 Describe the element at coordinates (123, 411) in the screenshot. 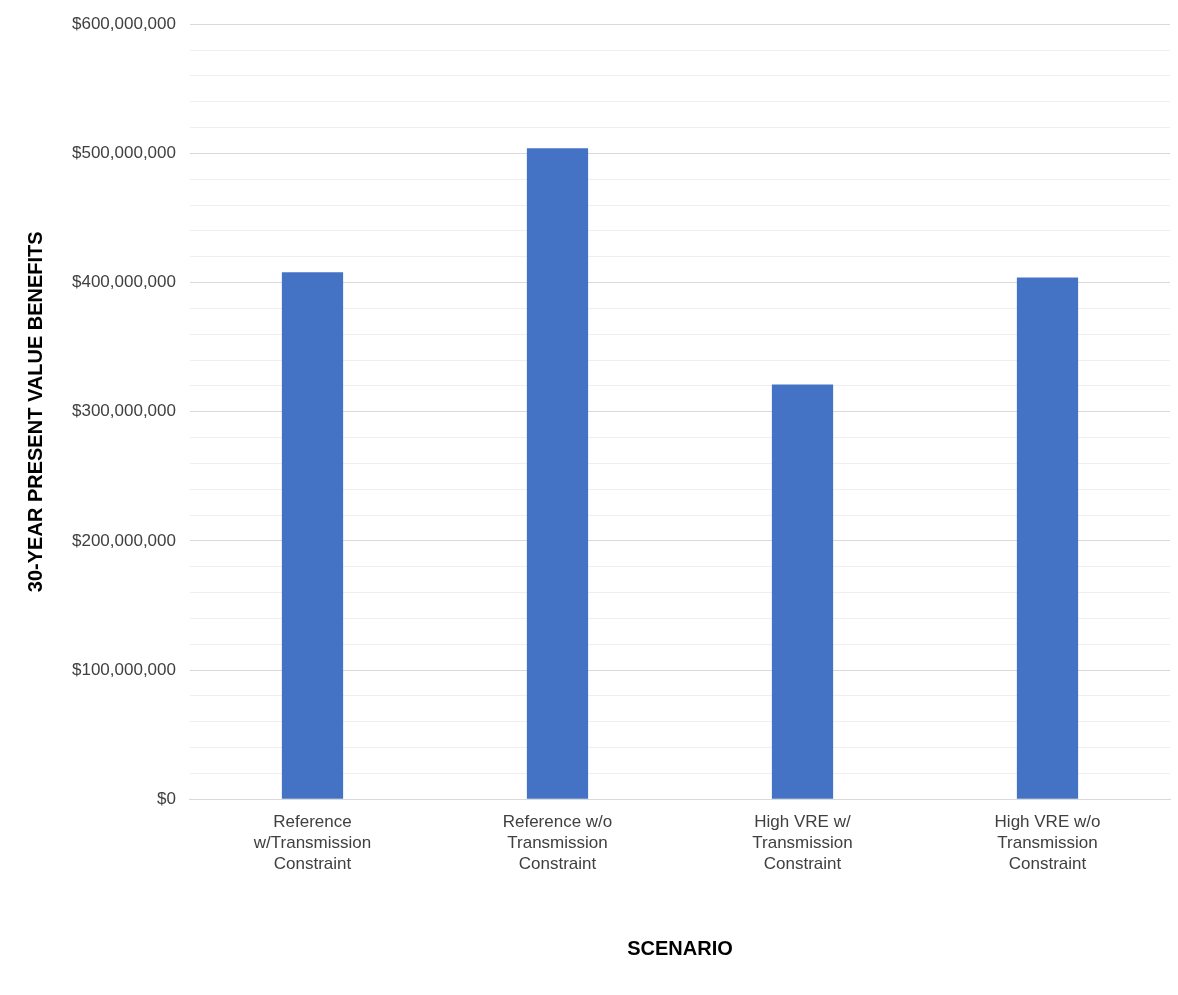

I see `y-tick-label: $300,000,000` at that location.